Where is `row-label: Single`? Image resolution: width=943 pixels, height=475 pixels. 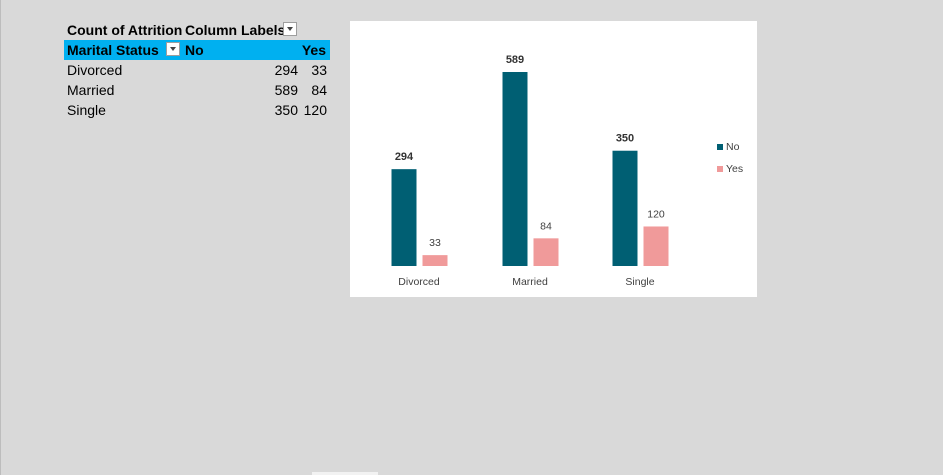 row-label: Single is located at coordinates (86, 110).